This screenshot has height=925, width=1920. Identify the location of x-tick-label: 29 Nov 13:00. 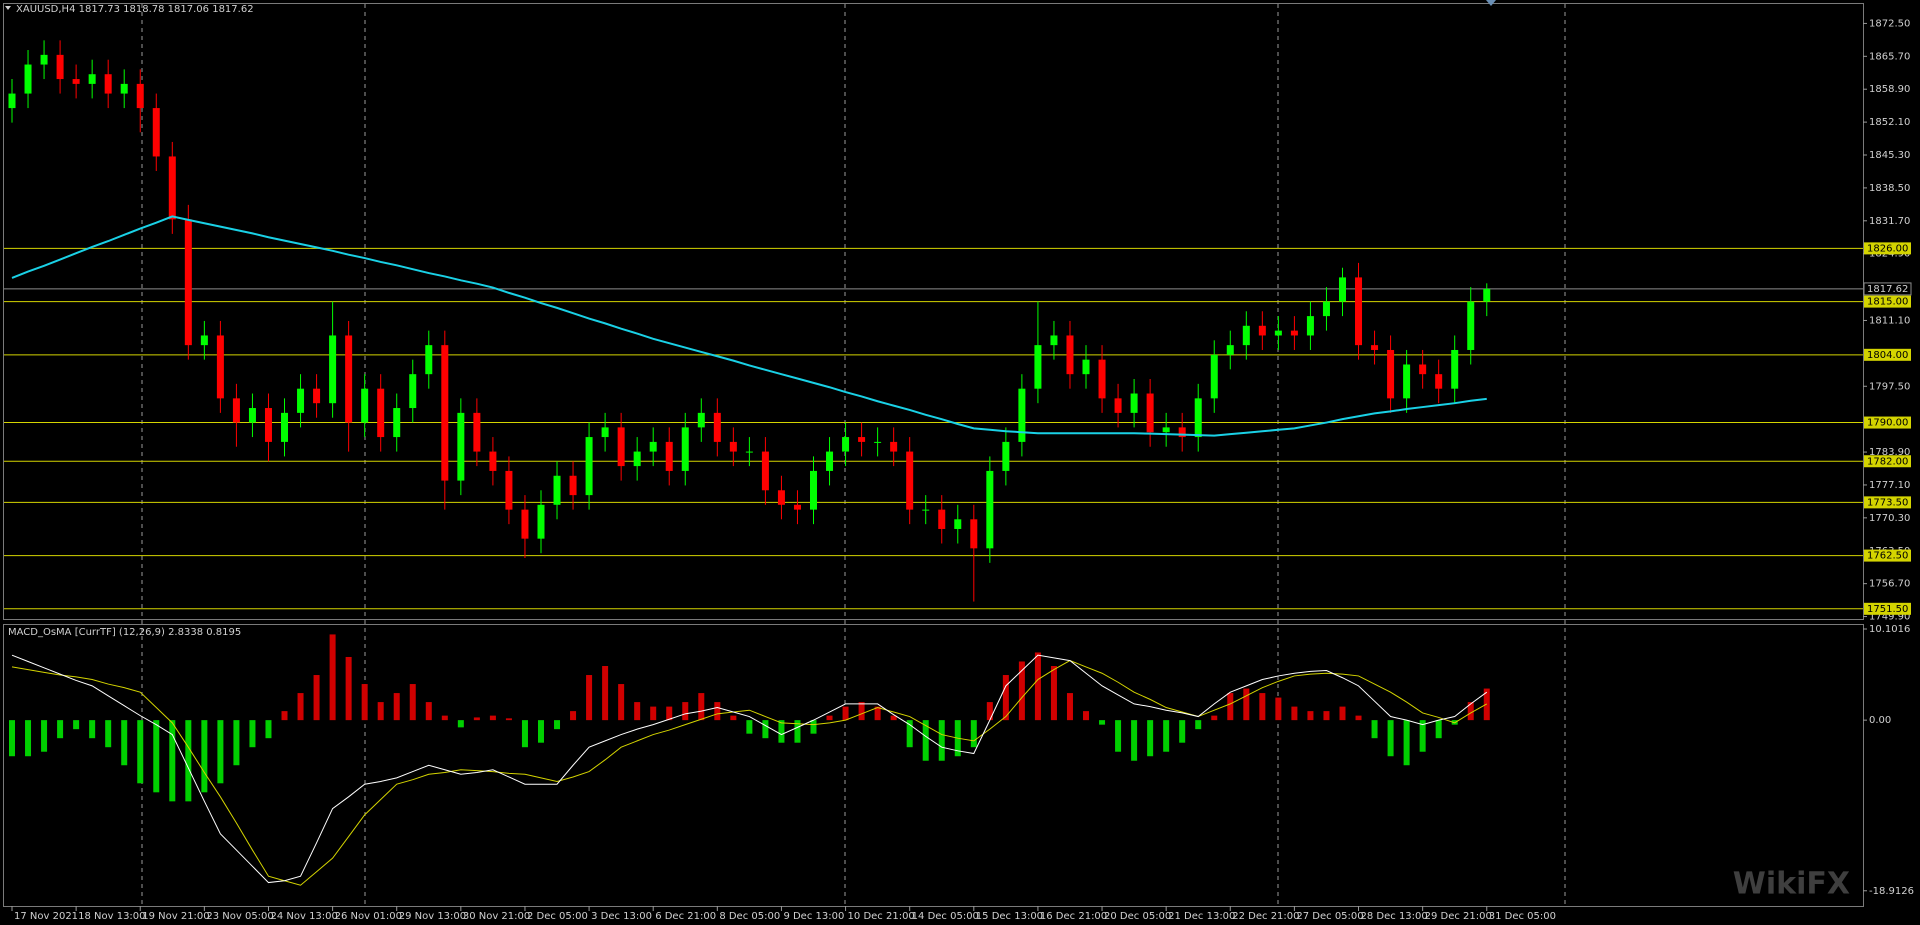
(432, 916).